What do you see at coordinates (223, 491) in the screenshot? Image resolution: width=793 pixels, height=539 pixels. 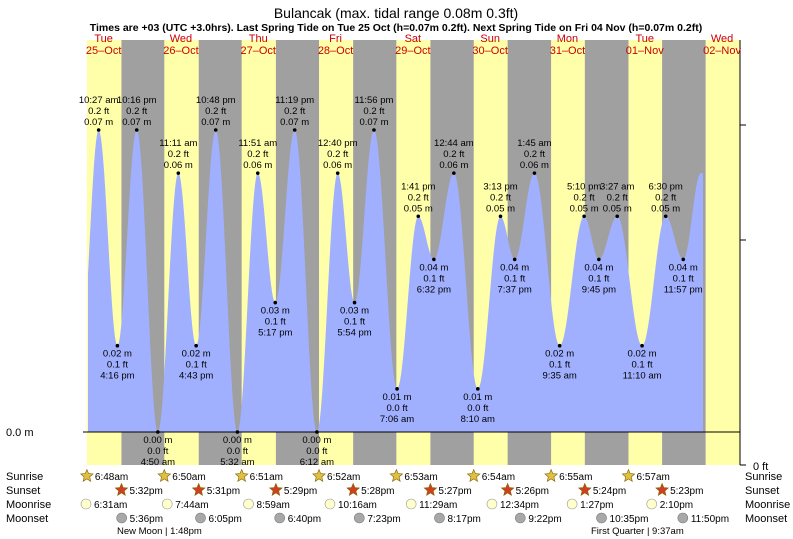 I see `sunset-time: 5:31pm` at bounding box center [223, 491].